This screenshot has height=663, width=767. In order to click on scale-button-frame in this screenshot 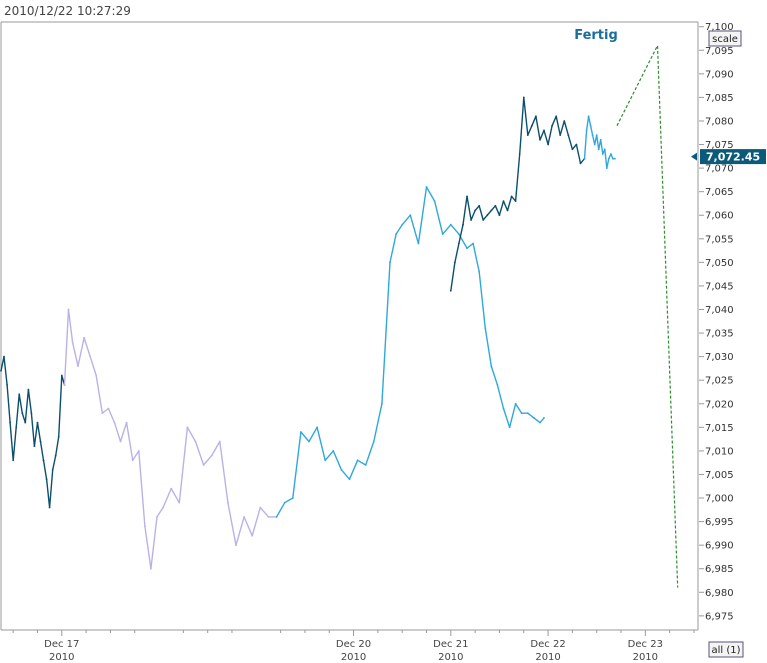, I will do `click(725, 38)`.